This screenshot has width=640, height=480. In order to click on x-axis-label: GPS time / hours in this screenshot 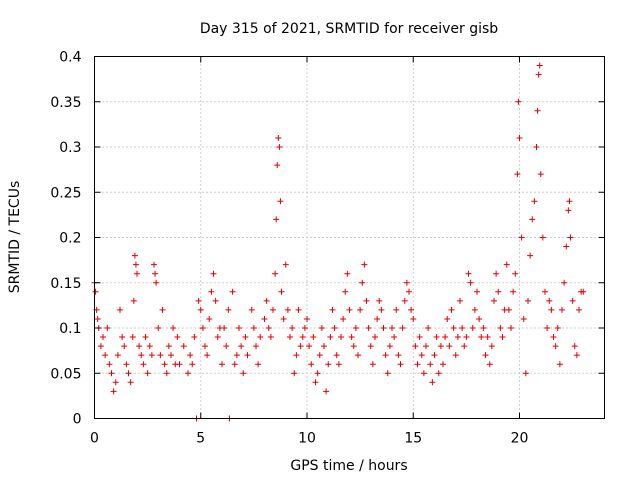, I will do `click(348, 466)`.